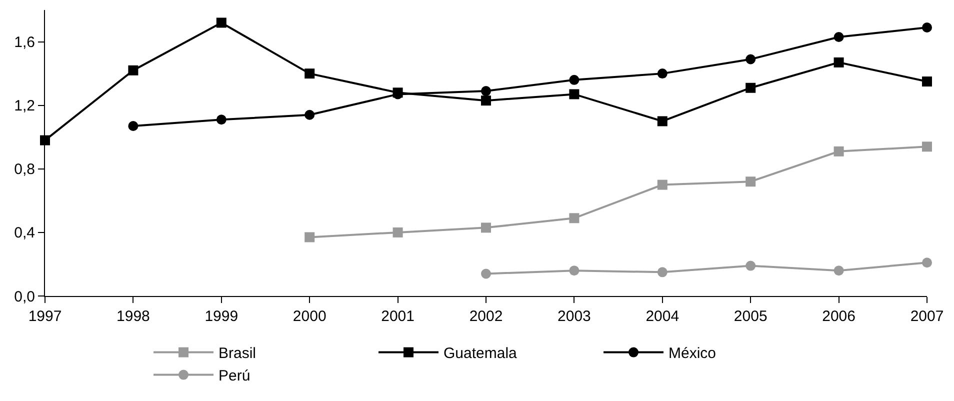 This screenshot has height=401, width=954. What do you see at coordinates (24, 297) in the screenshot?
I see `y-tick-label: 0,0` at bounding box center [24, 297].